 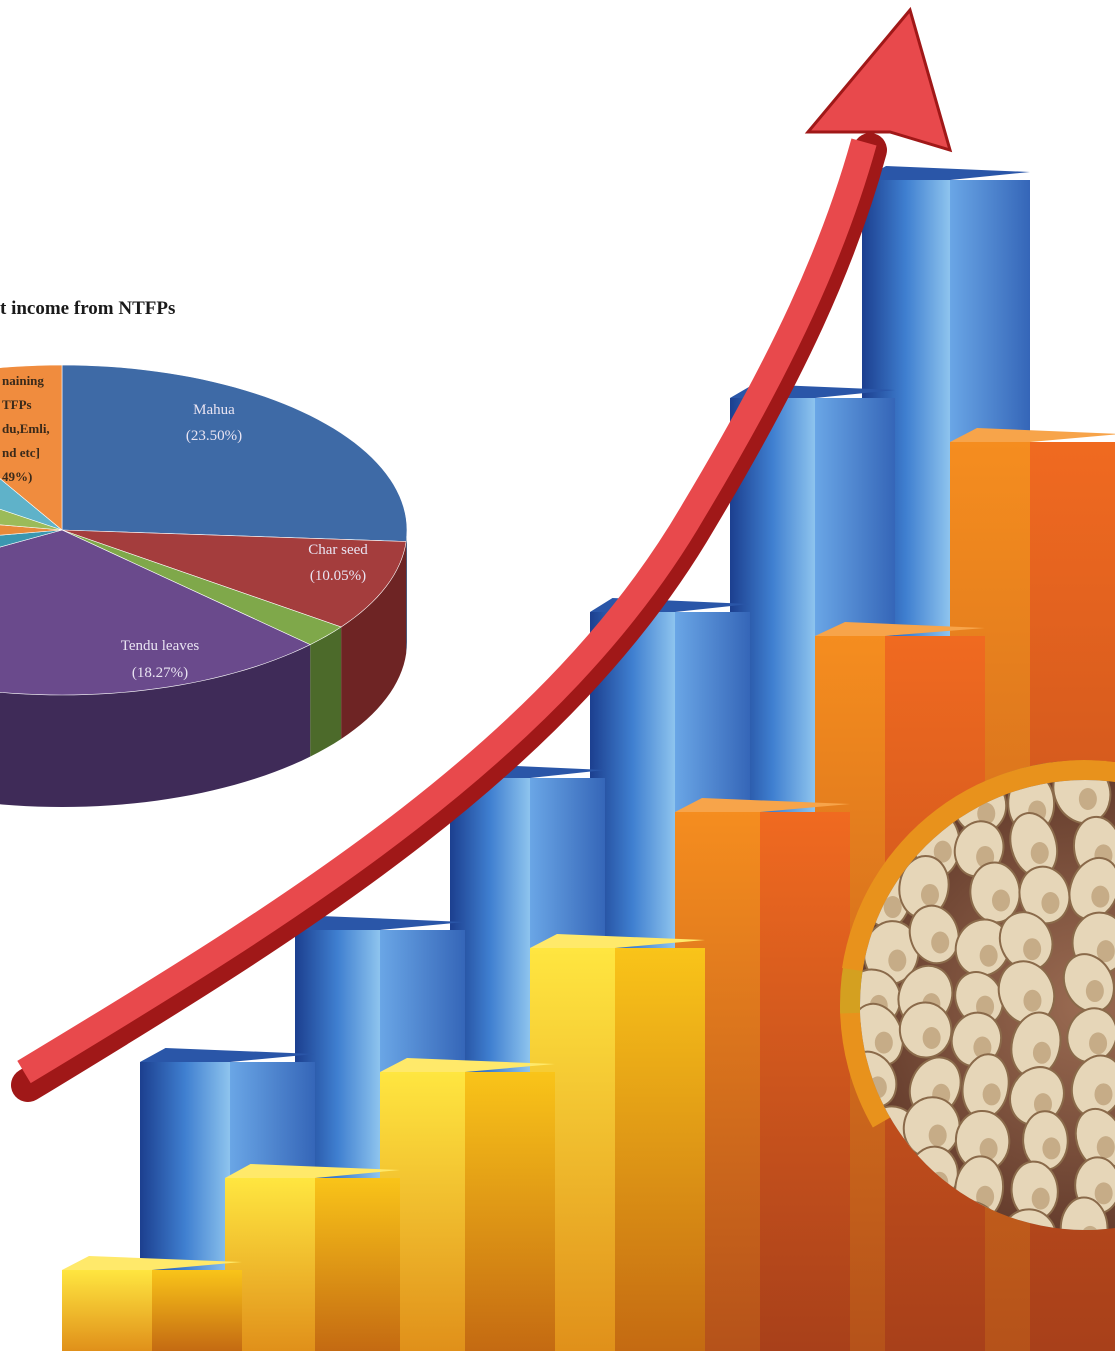 I want to click on pie-label: Char seed, so click(x=338, y=550).